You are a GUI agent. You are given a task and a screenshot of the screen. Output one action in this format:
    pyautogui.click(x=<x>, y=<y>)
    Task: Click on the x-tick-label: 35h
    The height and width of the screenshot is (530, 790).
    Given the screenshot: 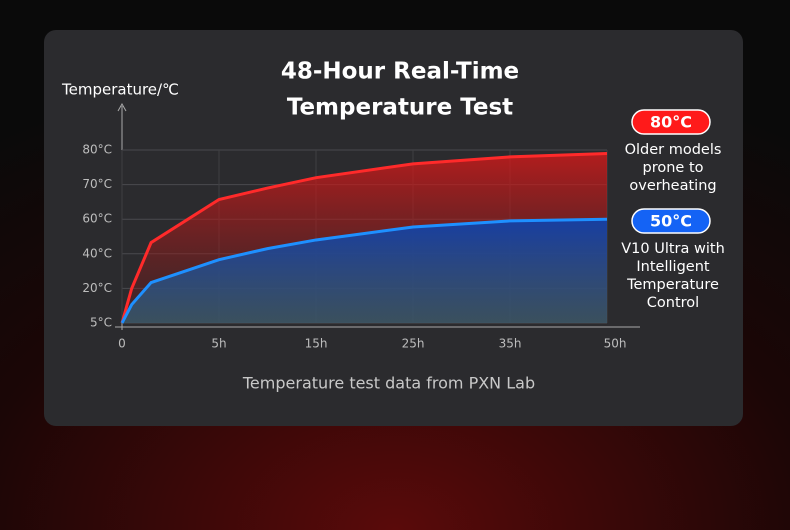 What is the action you would take?
    pyautogui.click(x=510, y=344)
    